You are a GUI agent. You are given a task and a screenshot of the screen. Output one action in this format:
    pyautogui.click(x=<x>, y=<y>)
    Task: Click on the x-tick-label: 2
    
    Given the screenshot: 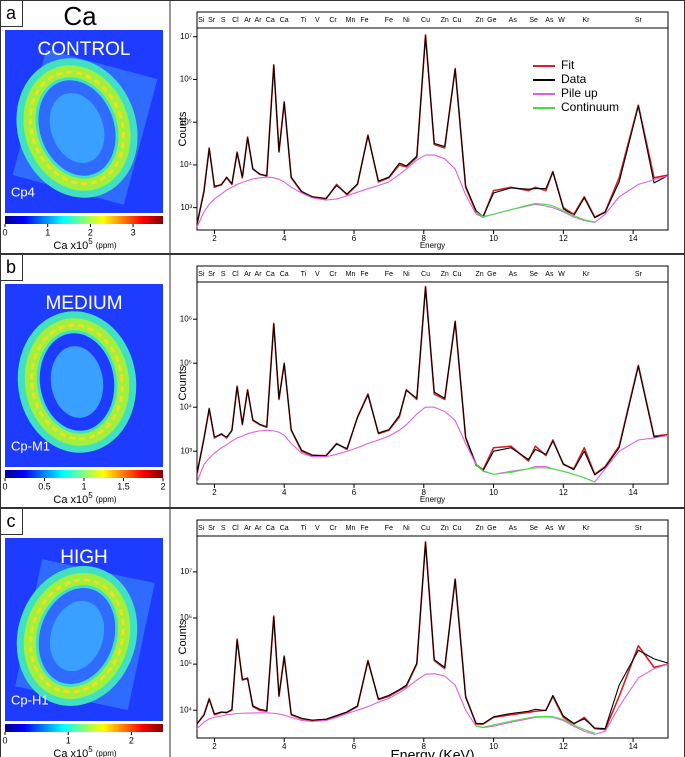 What is the action you would take?
    pyautogui.click(x=214, y=492)
    